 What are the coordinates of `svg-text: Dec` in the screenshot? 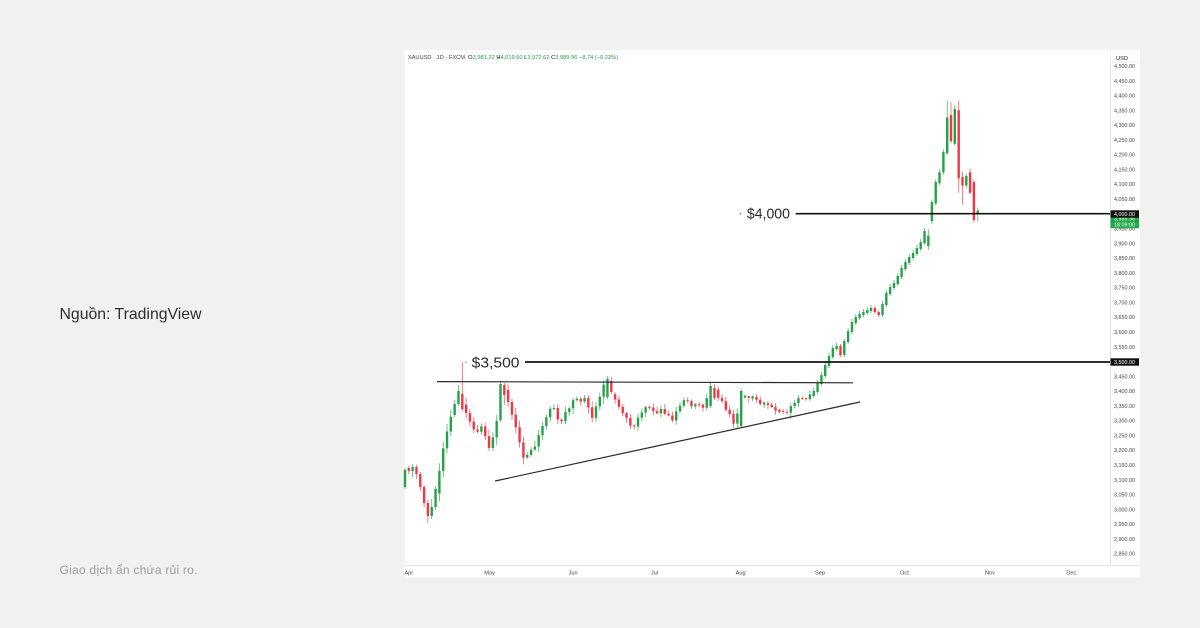 It's located at (1071, 574).